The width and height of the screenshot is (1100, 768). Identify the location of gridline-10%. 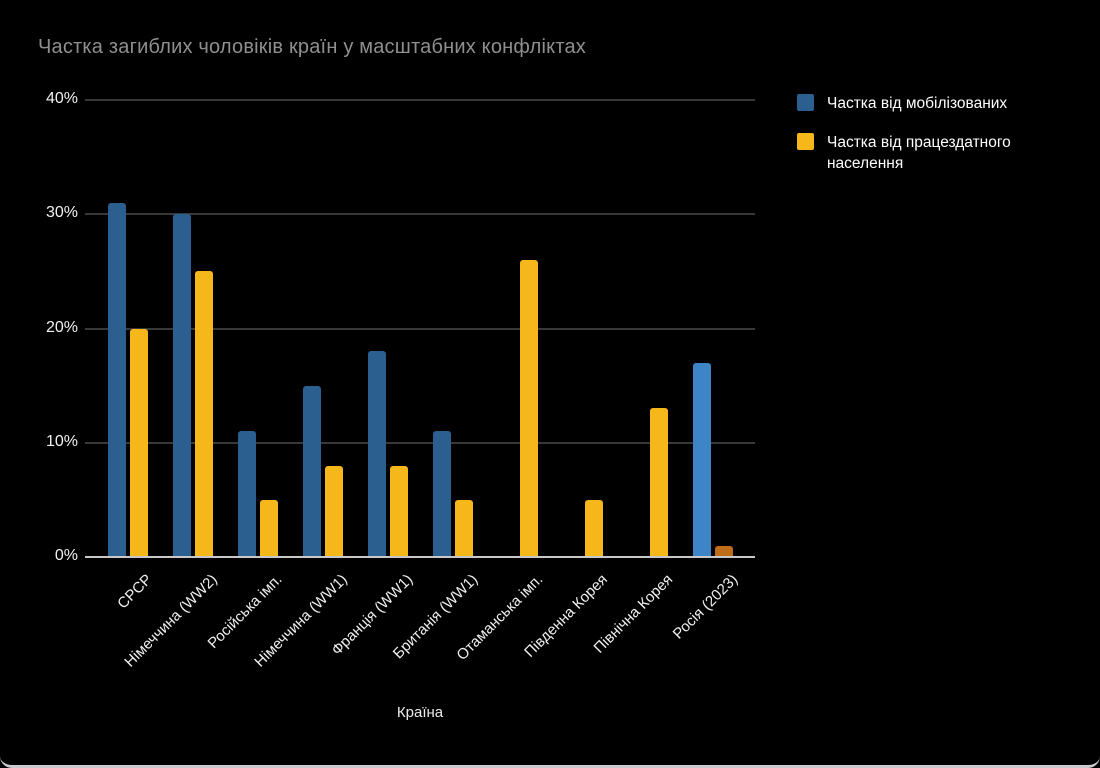
(420, 442).